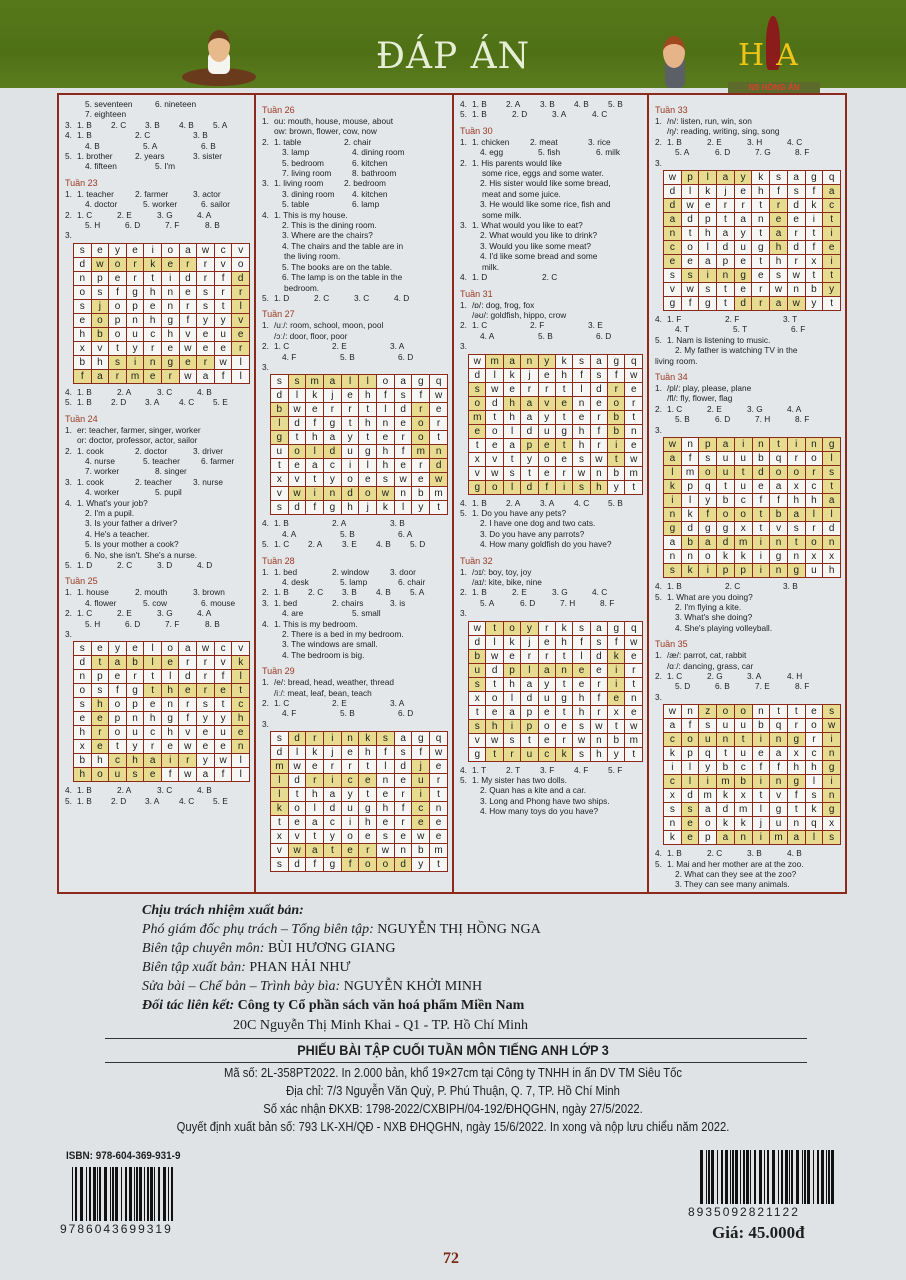  Describe the element at coordinates (736, 350) in the screenshot. I see `answer-item: 2. My father is watching TV in the` at that location.